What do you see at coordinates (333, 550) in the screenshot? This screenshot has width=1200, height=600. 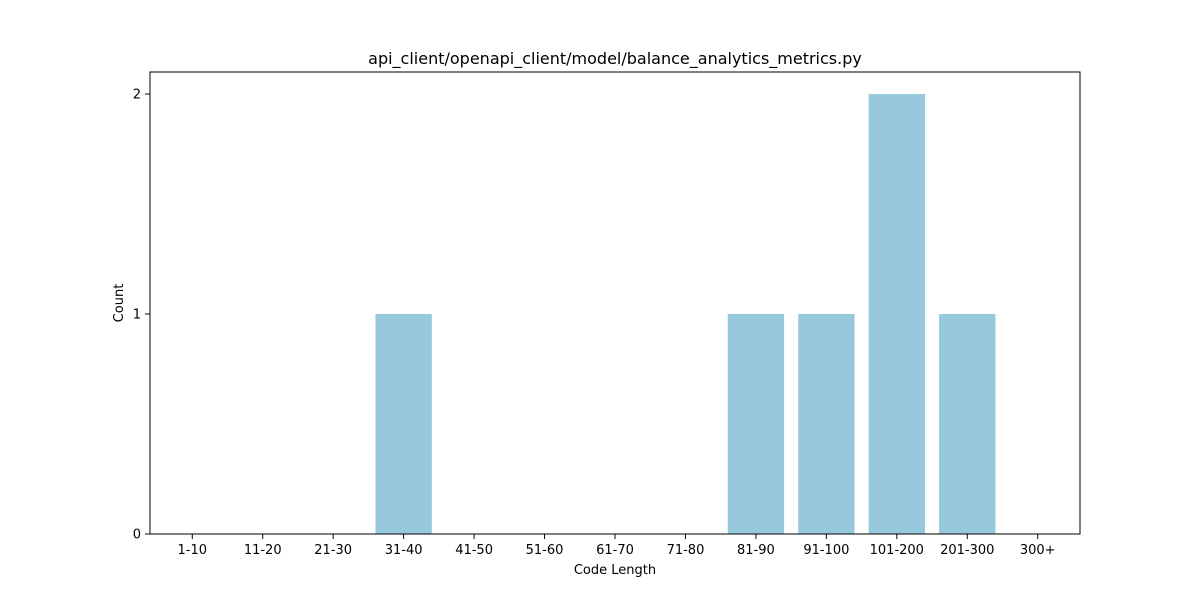 I see `x-tick-label: 21-30` at bounding box center [333, 550].